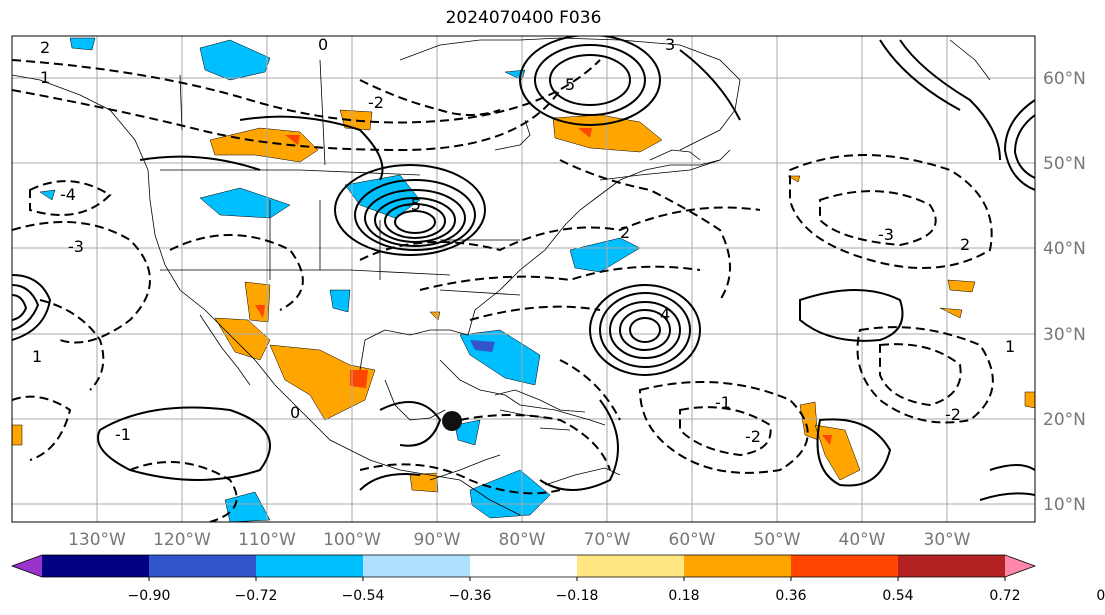  I want to click on colorbar-extend-low, so click(27, 566).